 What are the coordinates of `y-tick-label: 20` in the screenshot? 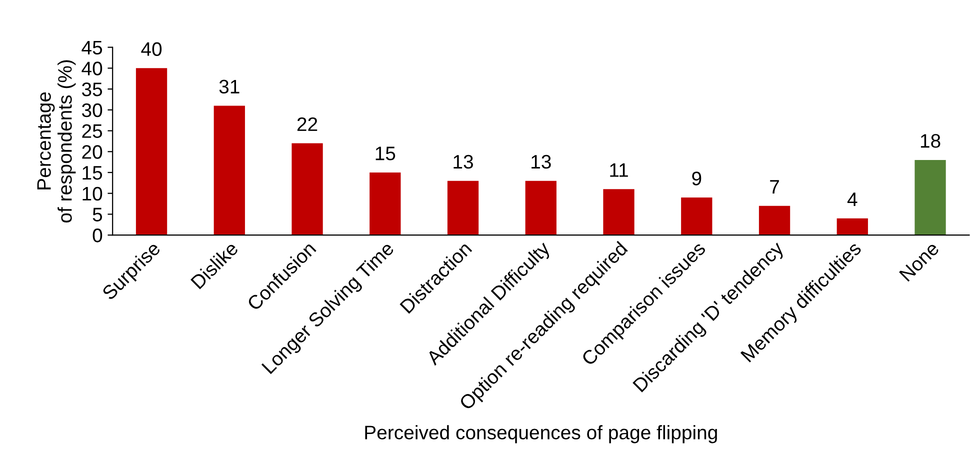 It's located at (92, 152).